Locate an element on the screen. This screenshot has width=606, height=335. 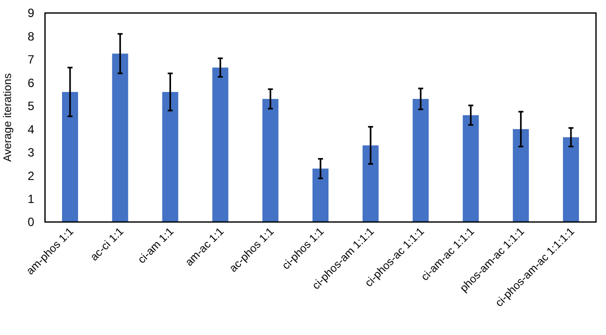
y-tick-label: 7 is located at coordinates (31, 59).